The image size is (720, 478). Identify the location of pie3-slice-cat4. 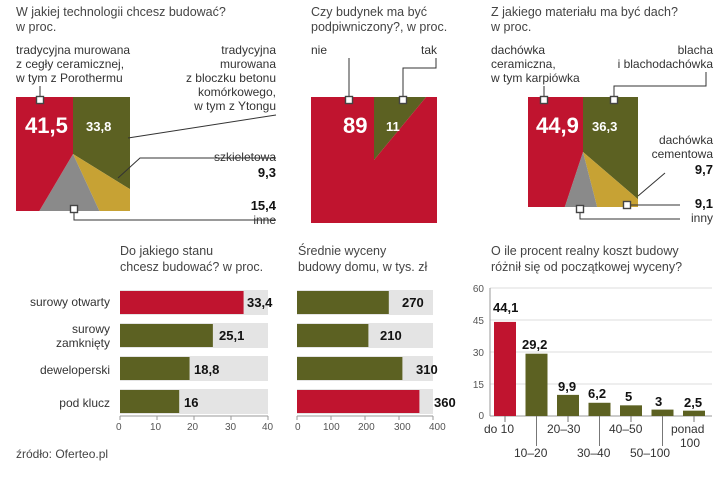
(581, 179).